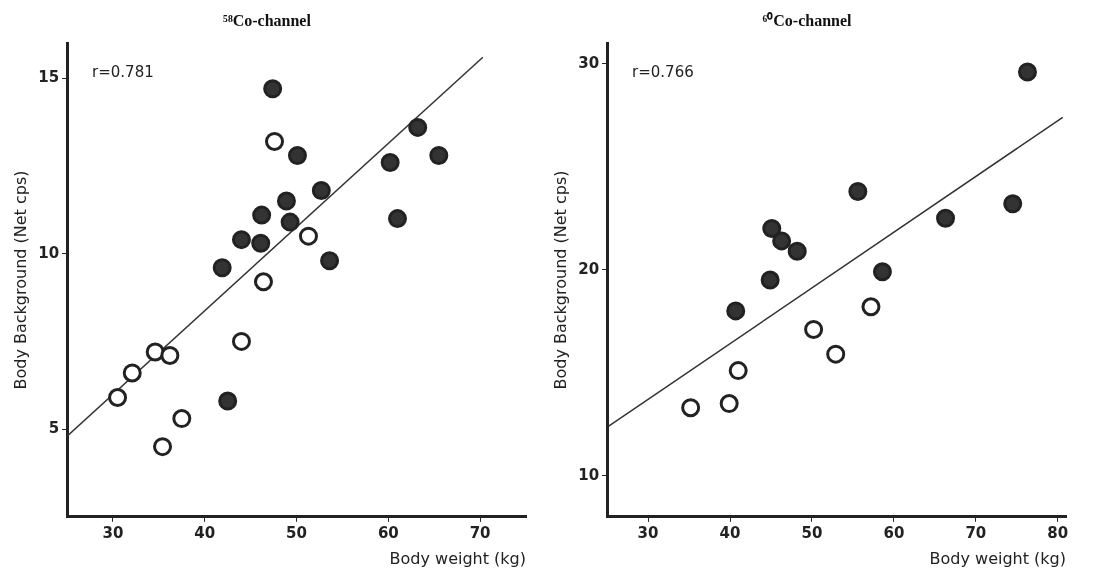 The height and width of the screenshot is (583, 1094). What do you see at coordinates (807, 20) in the screenshot?
I see `chart-title: ⁶⁰Co-channel` at bounding box center [807, 20].